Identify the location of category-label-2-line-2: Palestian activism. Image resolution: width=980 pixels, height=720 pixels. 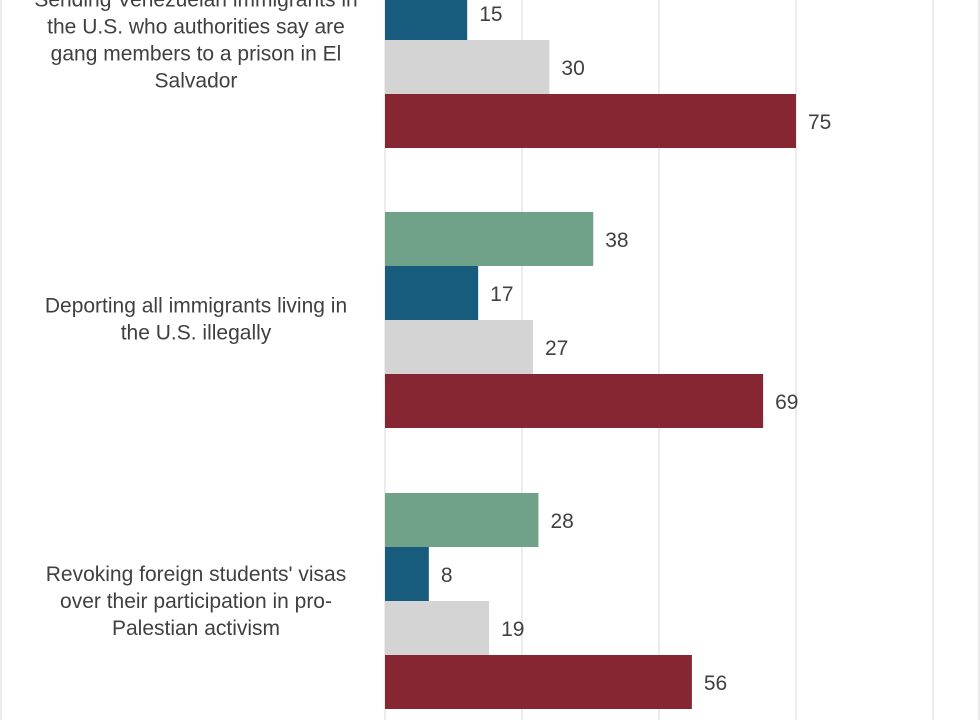
(196, 628).